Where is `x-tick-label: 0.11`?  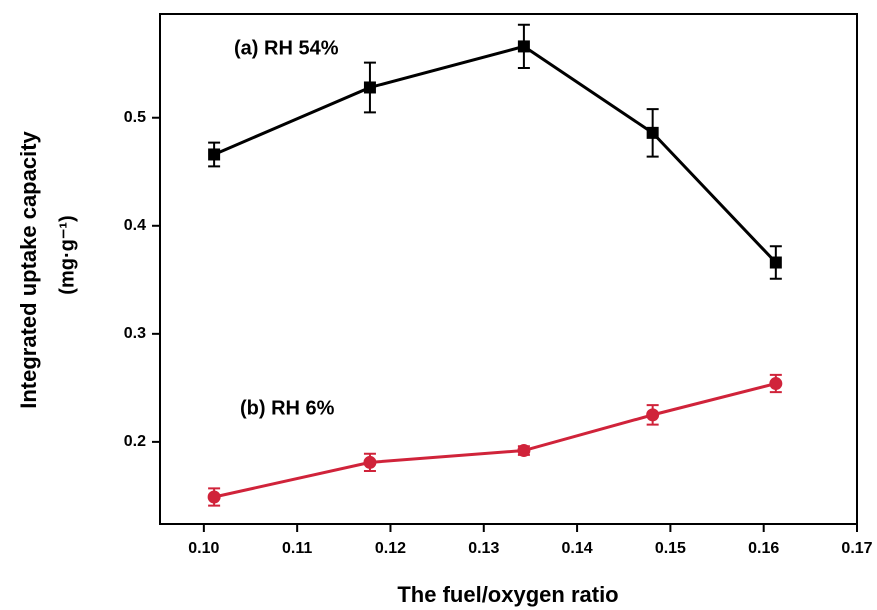 x-tick-label: 0.11 is located at coordinates (297, 548).